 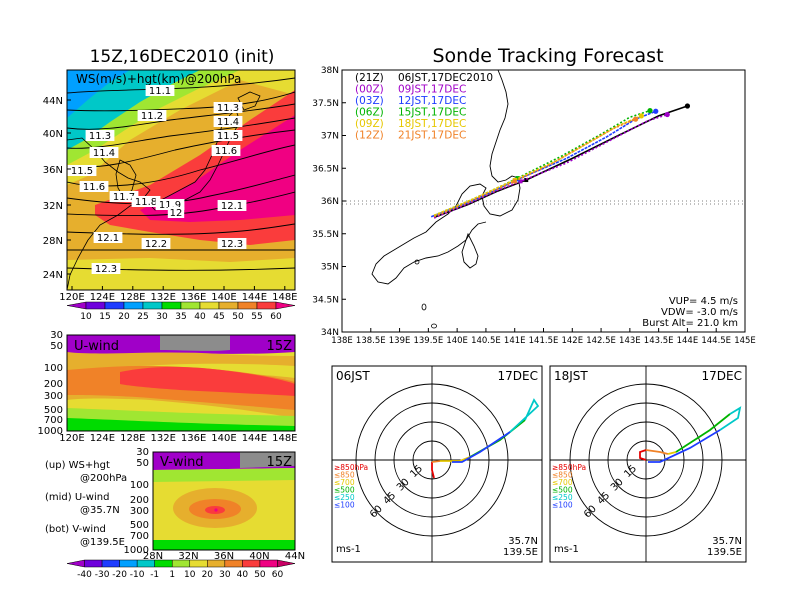 What do you see at coordinates (77, 497) in the screenshot?
I see `legend-note-head: (mid) U-wind` at bounding box center [77, 497].